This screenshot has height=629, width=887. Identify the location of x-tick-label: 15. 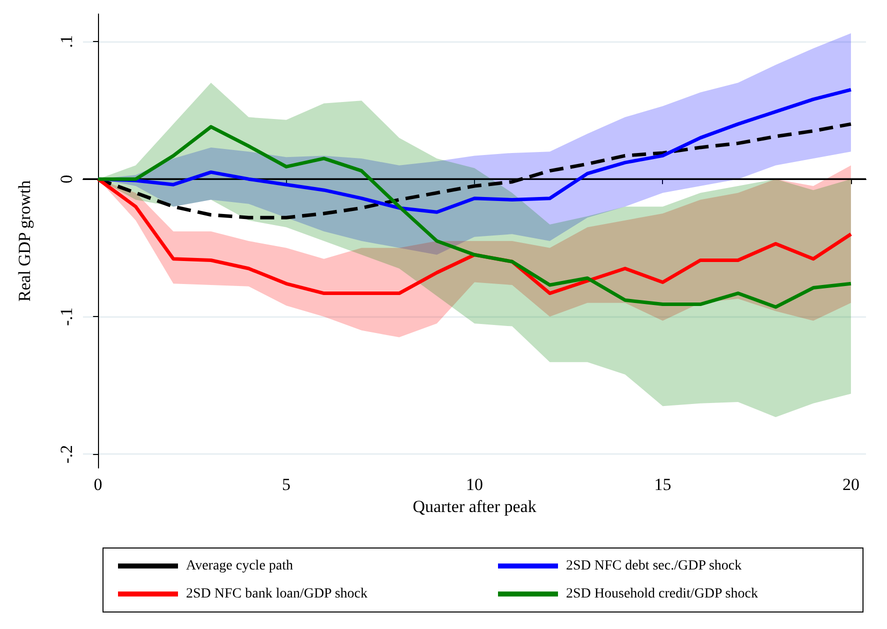
(663, 484).